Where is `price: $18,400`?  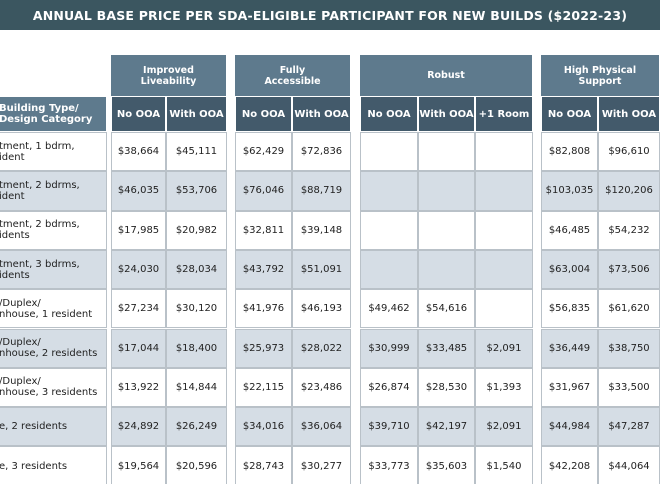
price: $18,400 is located at coordinates (196, 348).